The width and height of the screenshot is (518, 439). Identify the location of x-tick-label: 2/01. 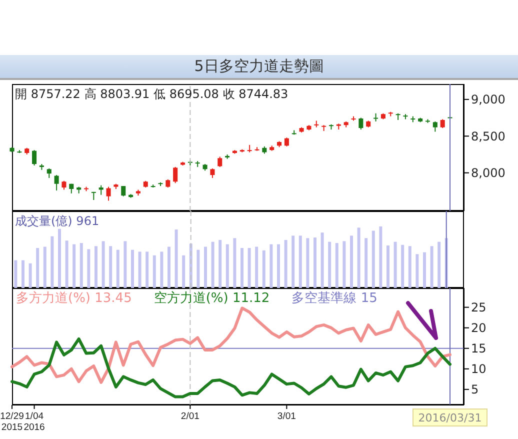
(190, 416).